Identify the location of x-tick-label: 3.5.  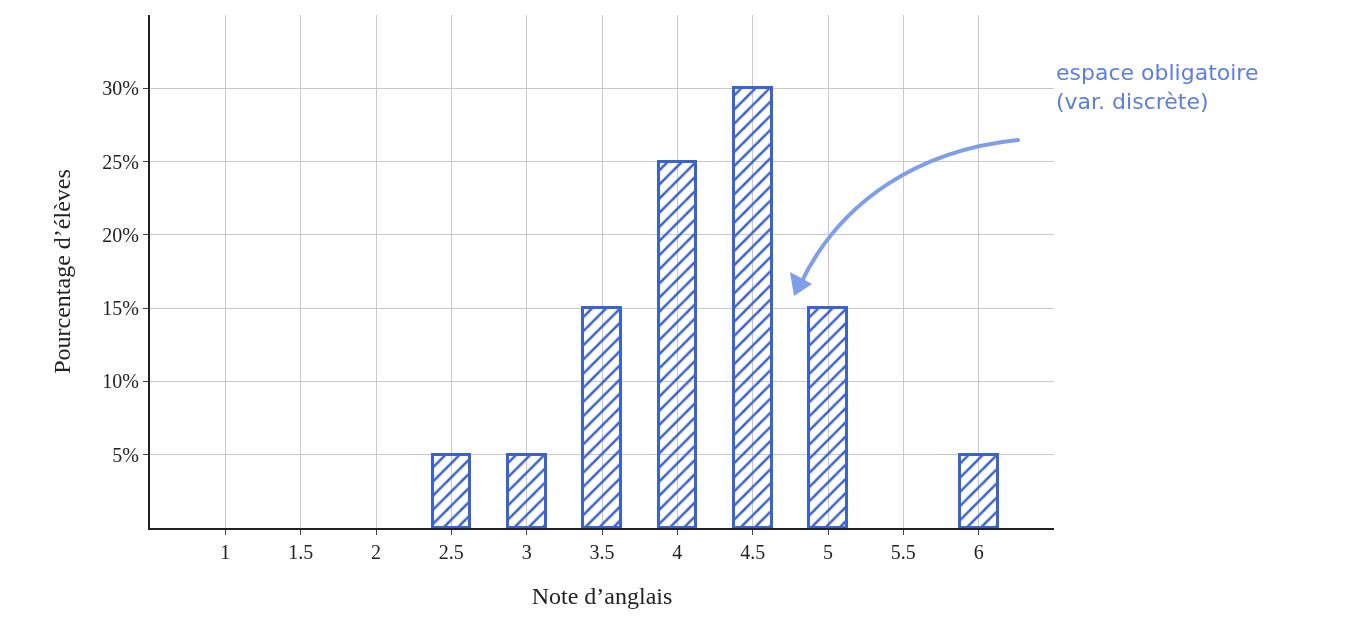
(602, 552).